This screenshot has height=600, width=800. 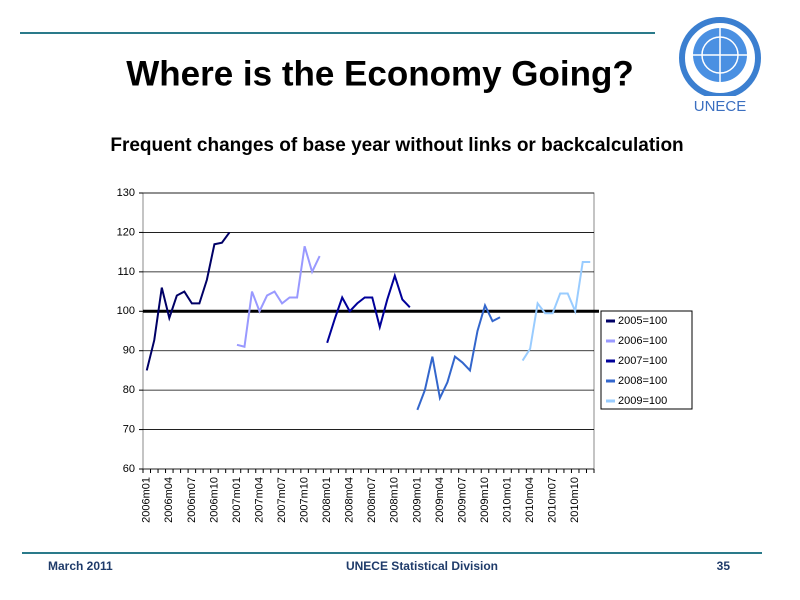 What do you see at coordinates (575, 500) in the screenshot?
I see `x-tick-label: 2010m10` at bounding box center [575, 500].